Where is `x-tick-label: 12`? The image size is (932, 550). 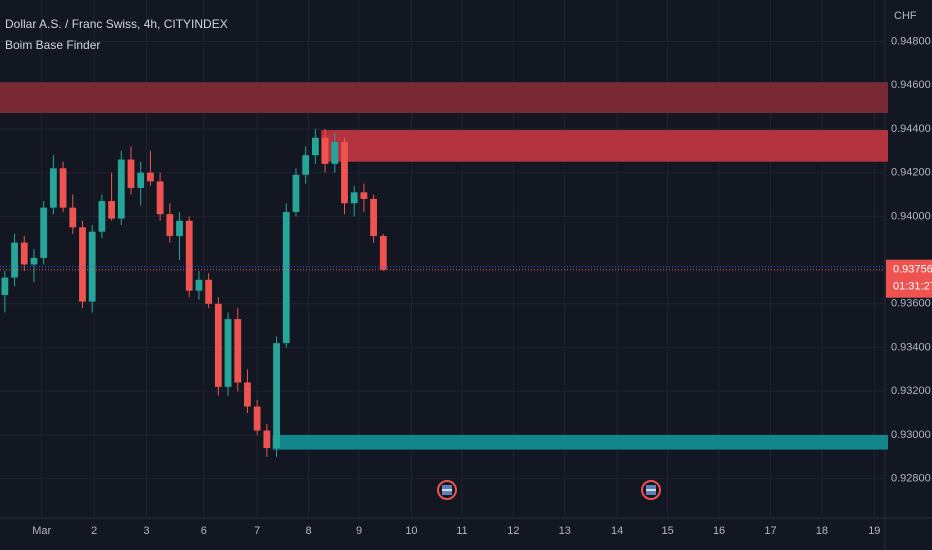 x-tick-label: 12 is located at coordinates (513, 531).